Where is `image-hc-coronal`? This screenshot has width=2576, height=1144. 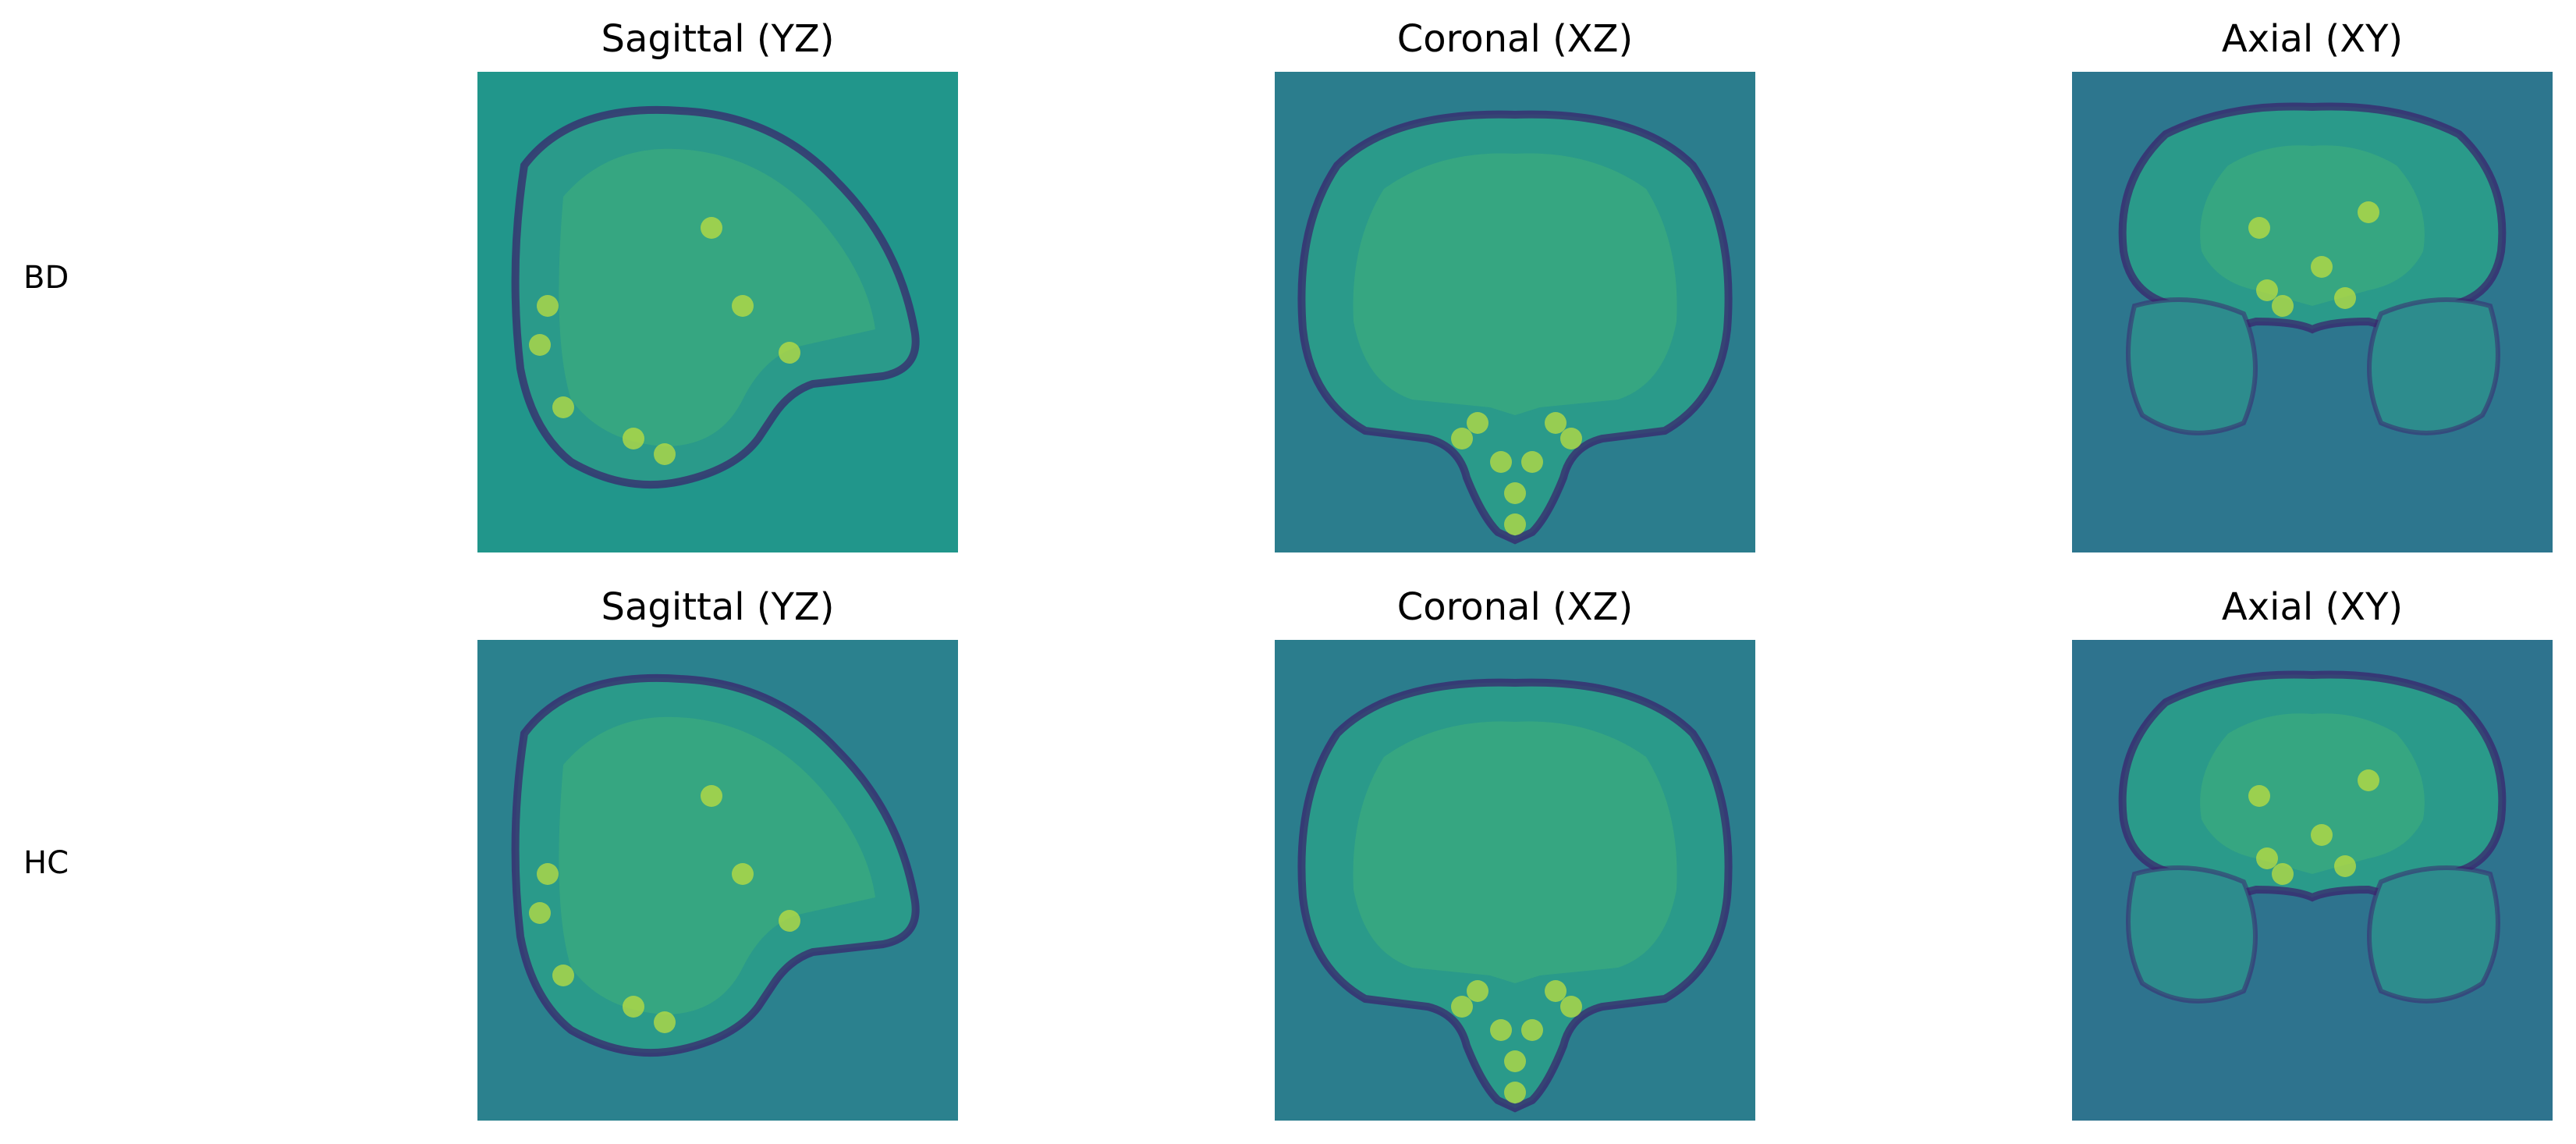
image-hc-coronal is located at coordinates (1515, 880).